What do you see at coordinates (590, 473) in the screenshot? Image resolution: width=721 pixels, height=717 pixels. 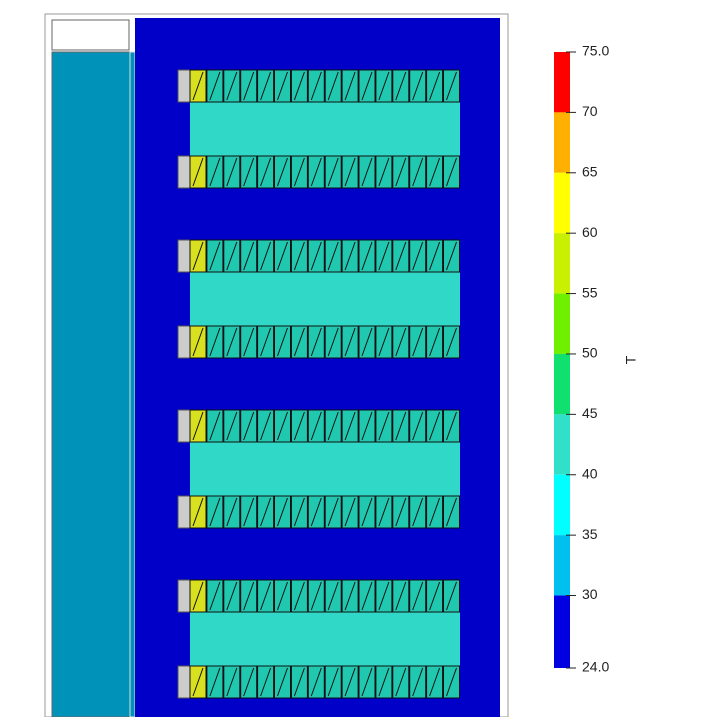 I see `tick-label: 40` at bounding box center [590, 473].